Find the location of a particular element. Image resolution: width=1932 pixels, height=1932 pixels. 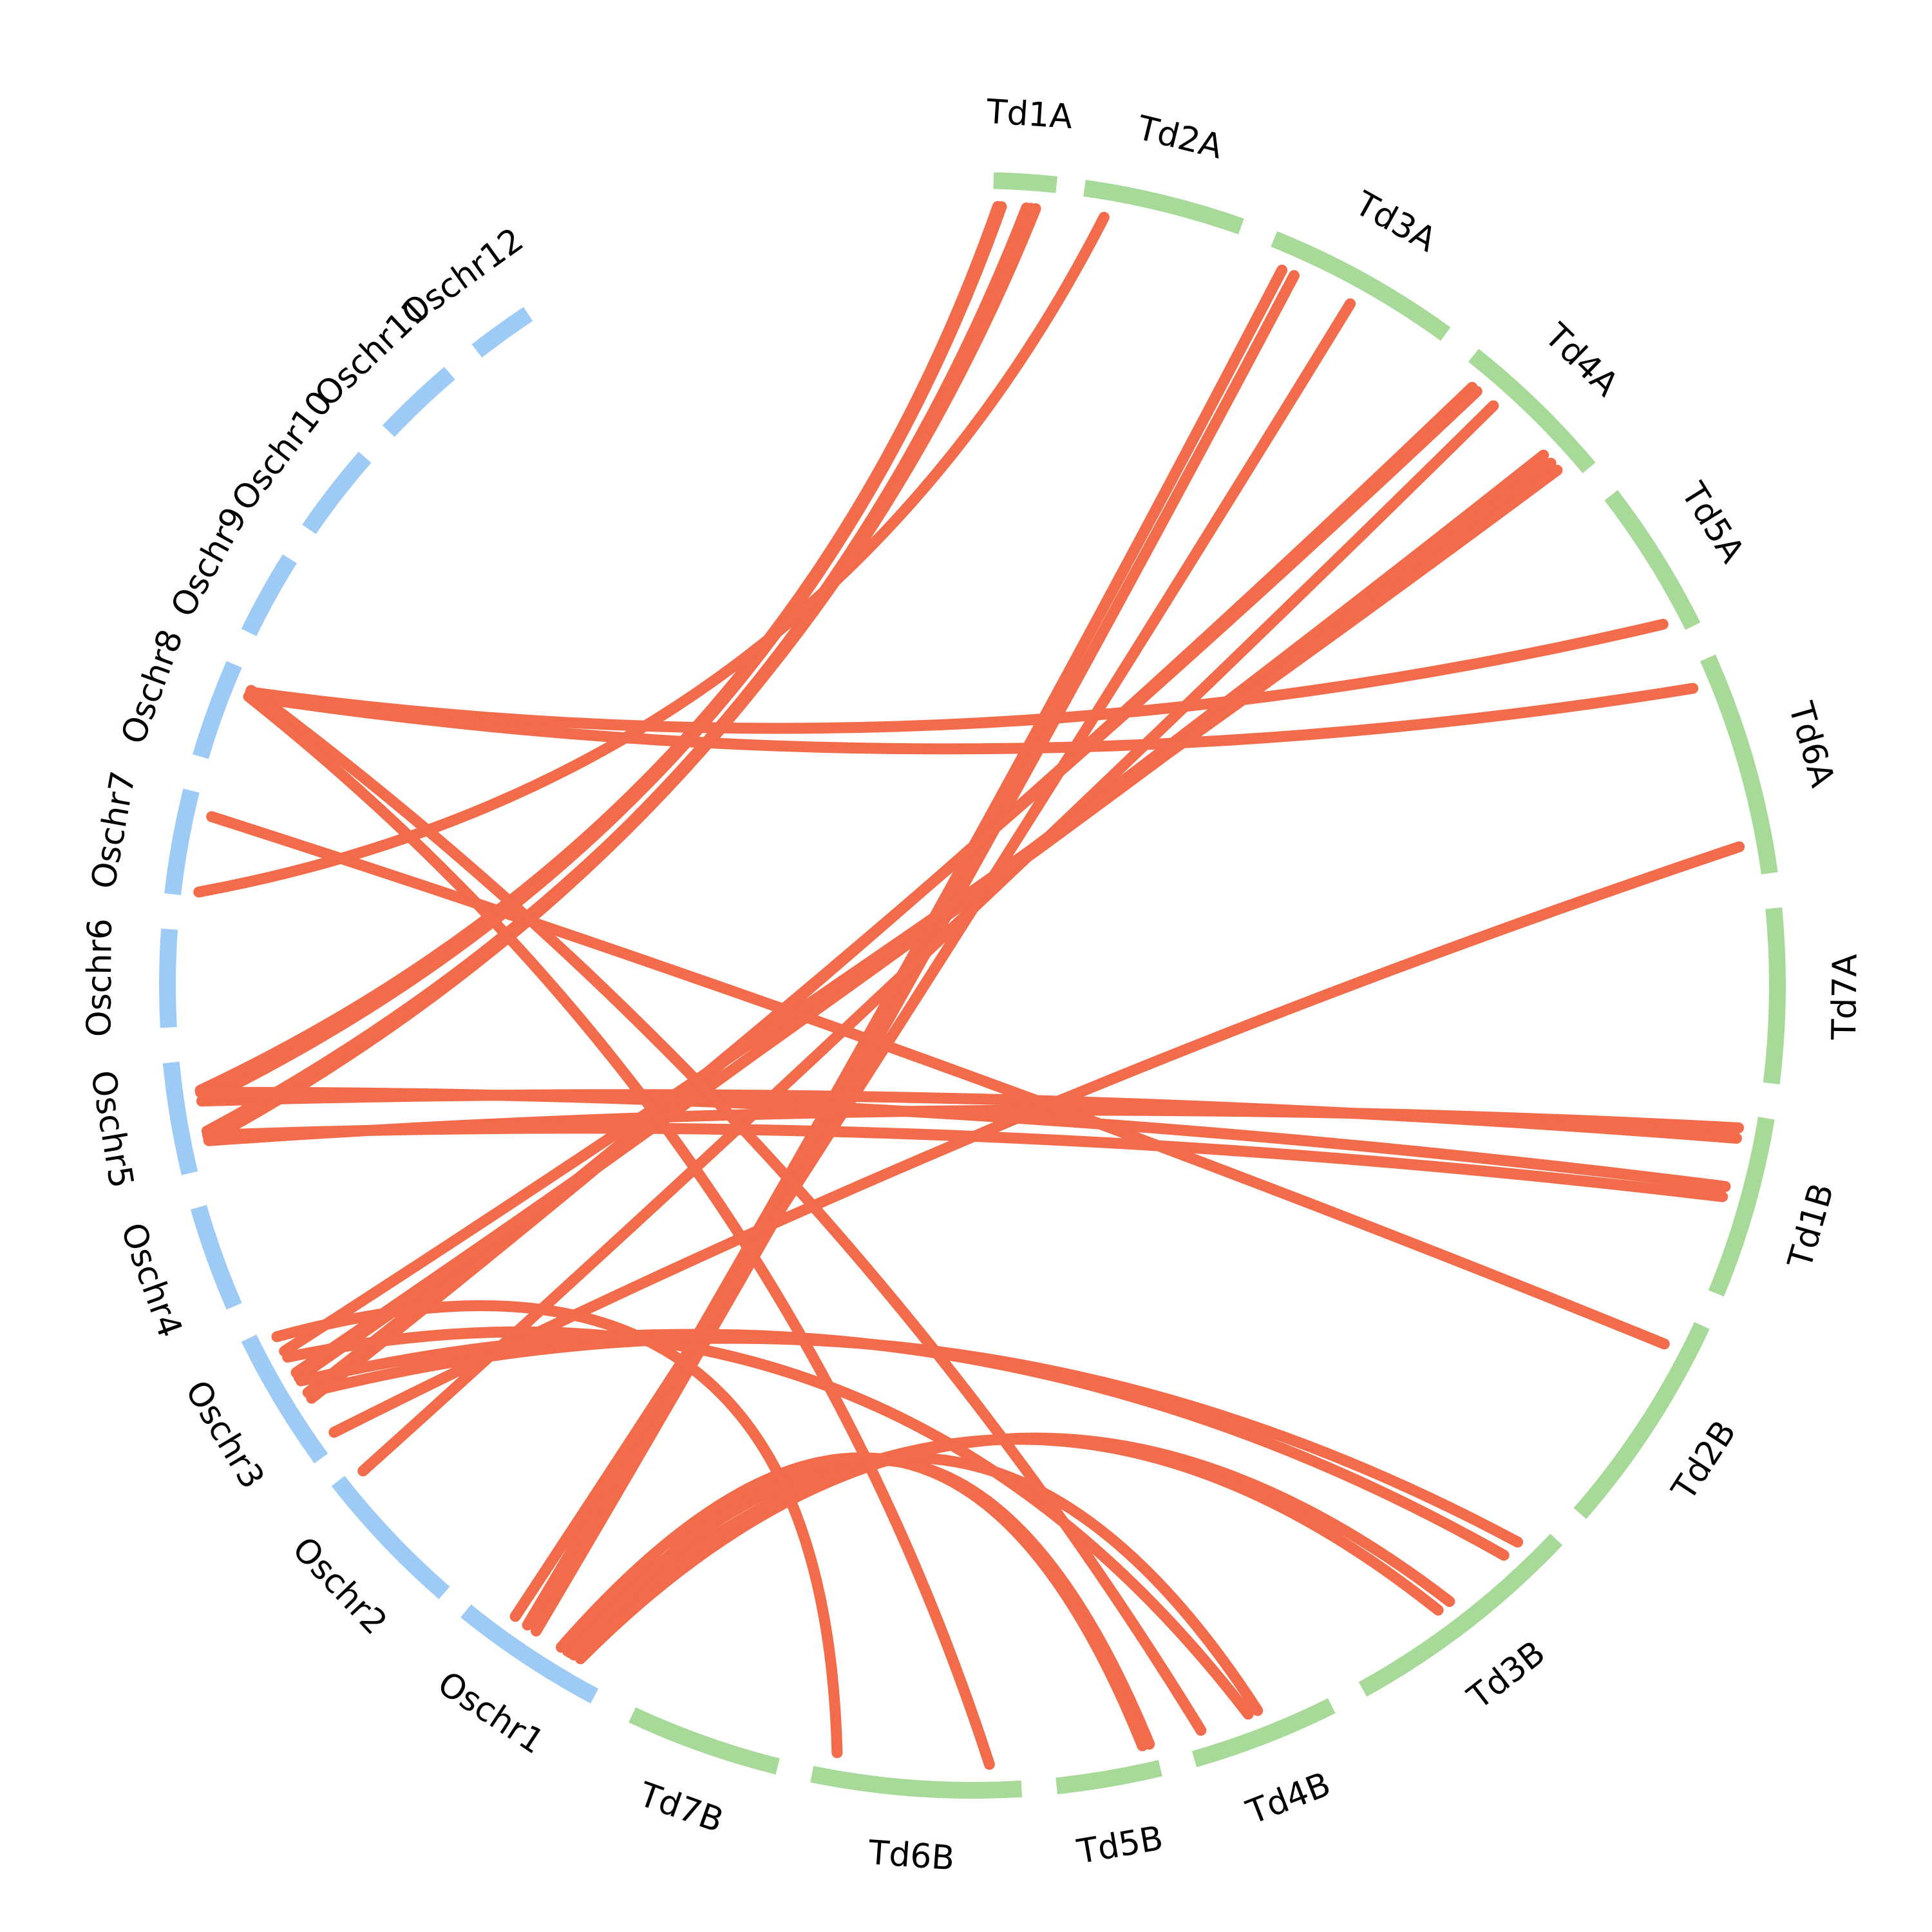

chromosome-arc-td1b is located at coordinates (1741, 1207).